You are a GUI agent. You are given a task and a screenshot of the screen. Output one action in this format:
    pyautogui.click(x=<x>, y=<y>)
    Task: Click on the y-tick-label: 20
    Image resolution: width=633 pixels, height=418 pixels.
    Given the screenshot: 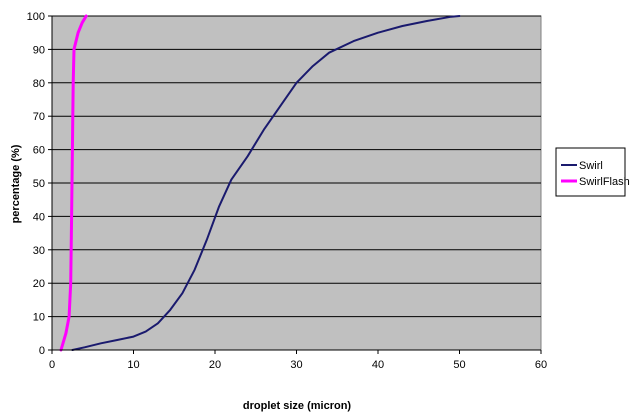 What is the action you would take?
    pyautogui.click(x=39, y=284)
    